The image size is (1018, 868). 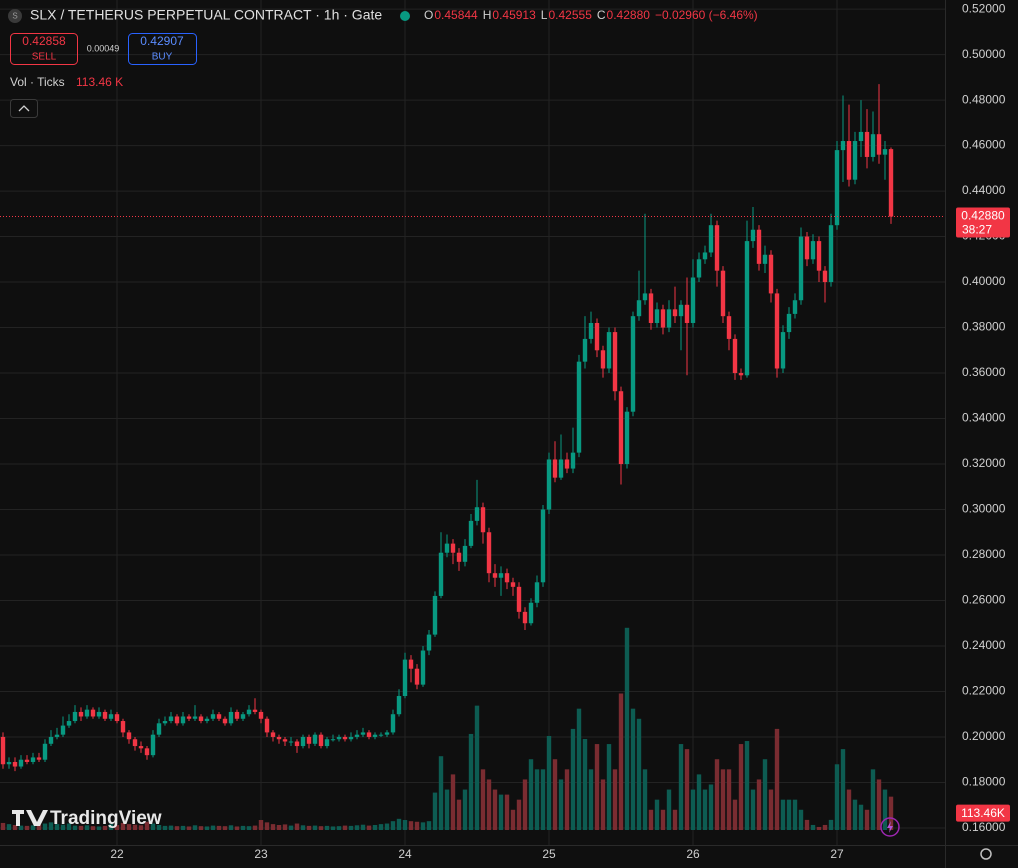 What do you see at coordinates (983, 216) in the screenshot?
I see `last-price-label: 0.42880` at bounding box center [983, 216].